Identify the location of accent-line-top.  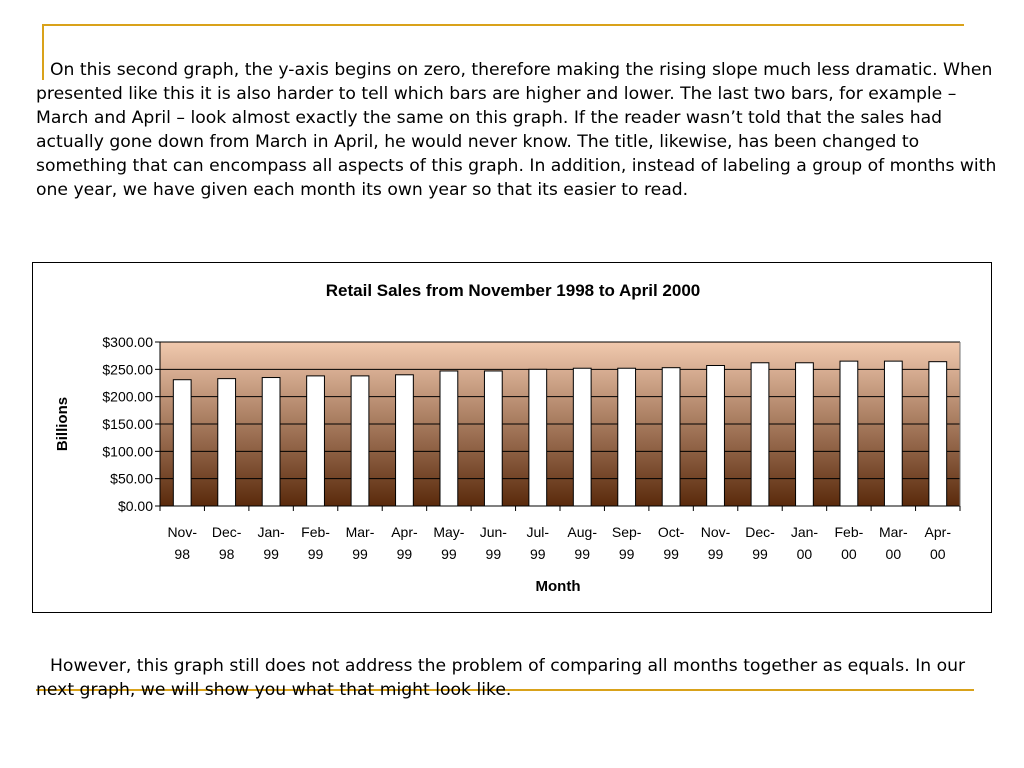
(503, 25).